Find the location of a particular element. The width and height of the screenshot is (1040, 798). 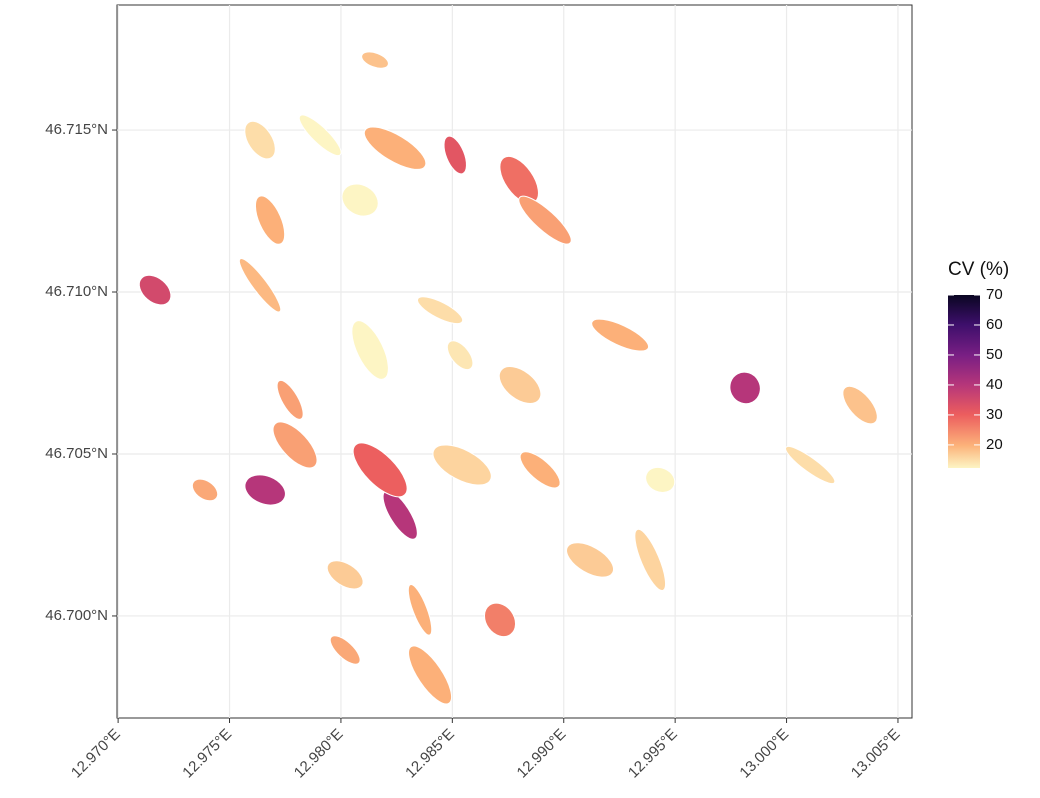

x-tick-label: 12.975°E is located at coordinates (207, 754).